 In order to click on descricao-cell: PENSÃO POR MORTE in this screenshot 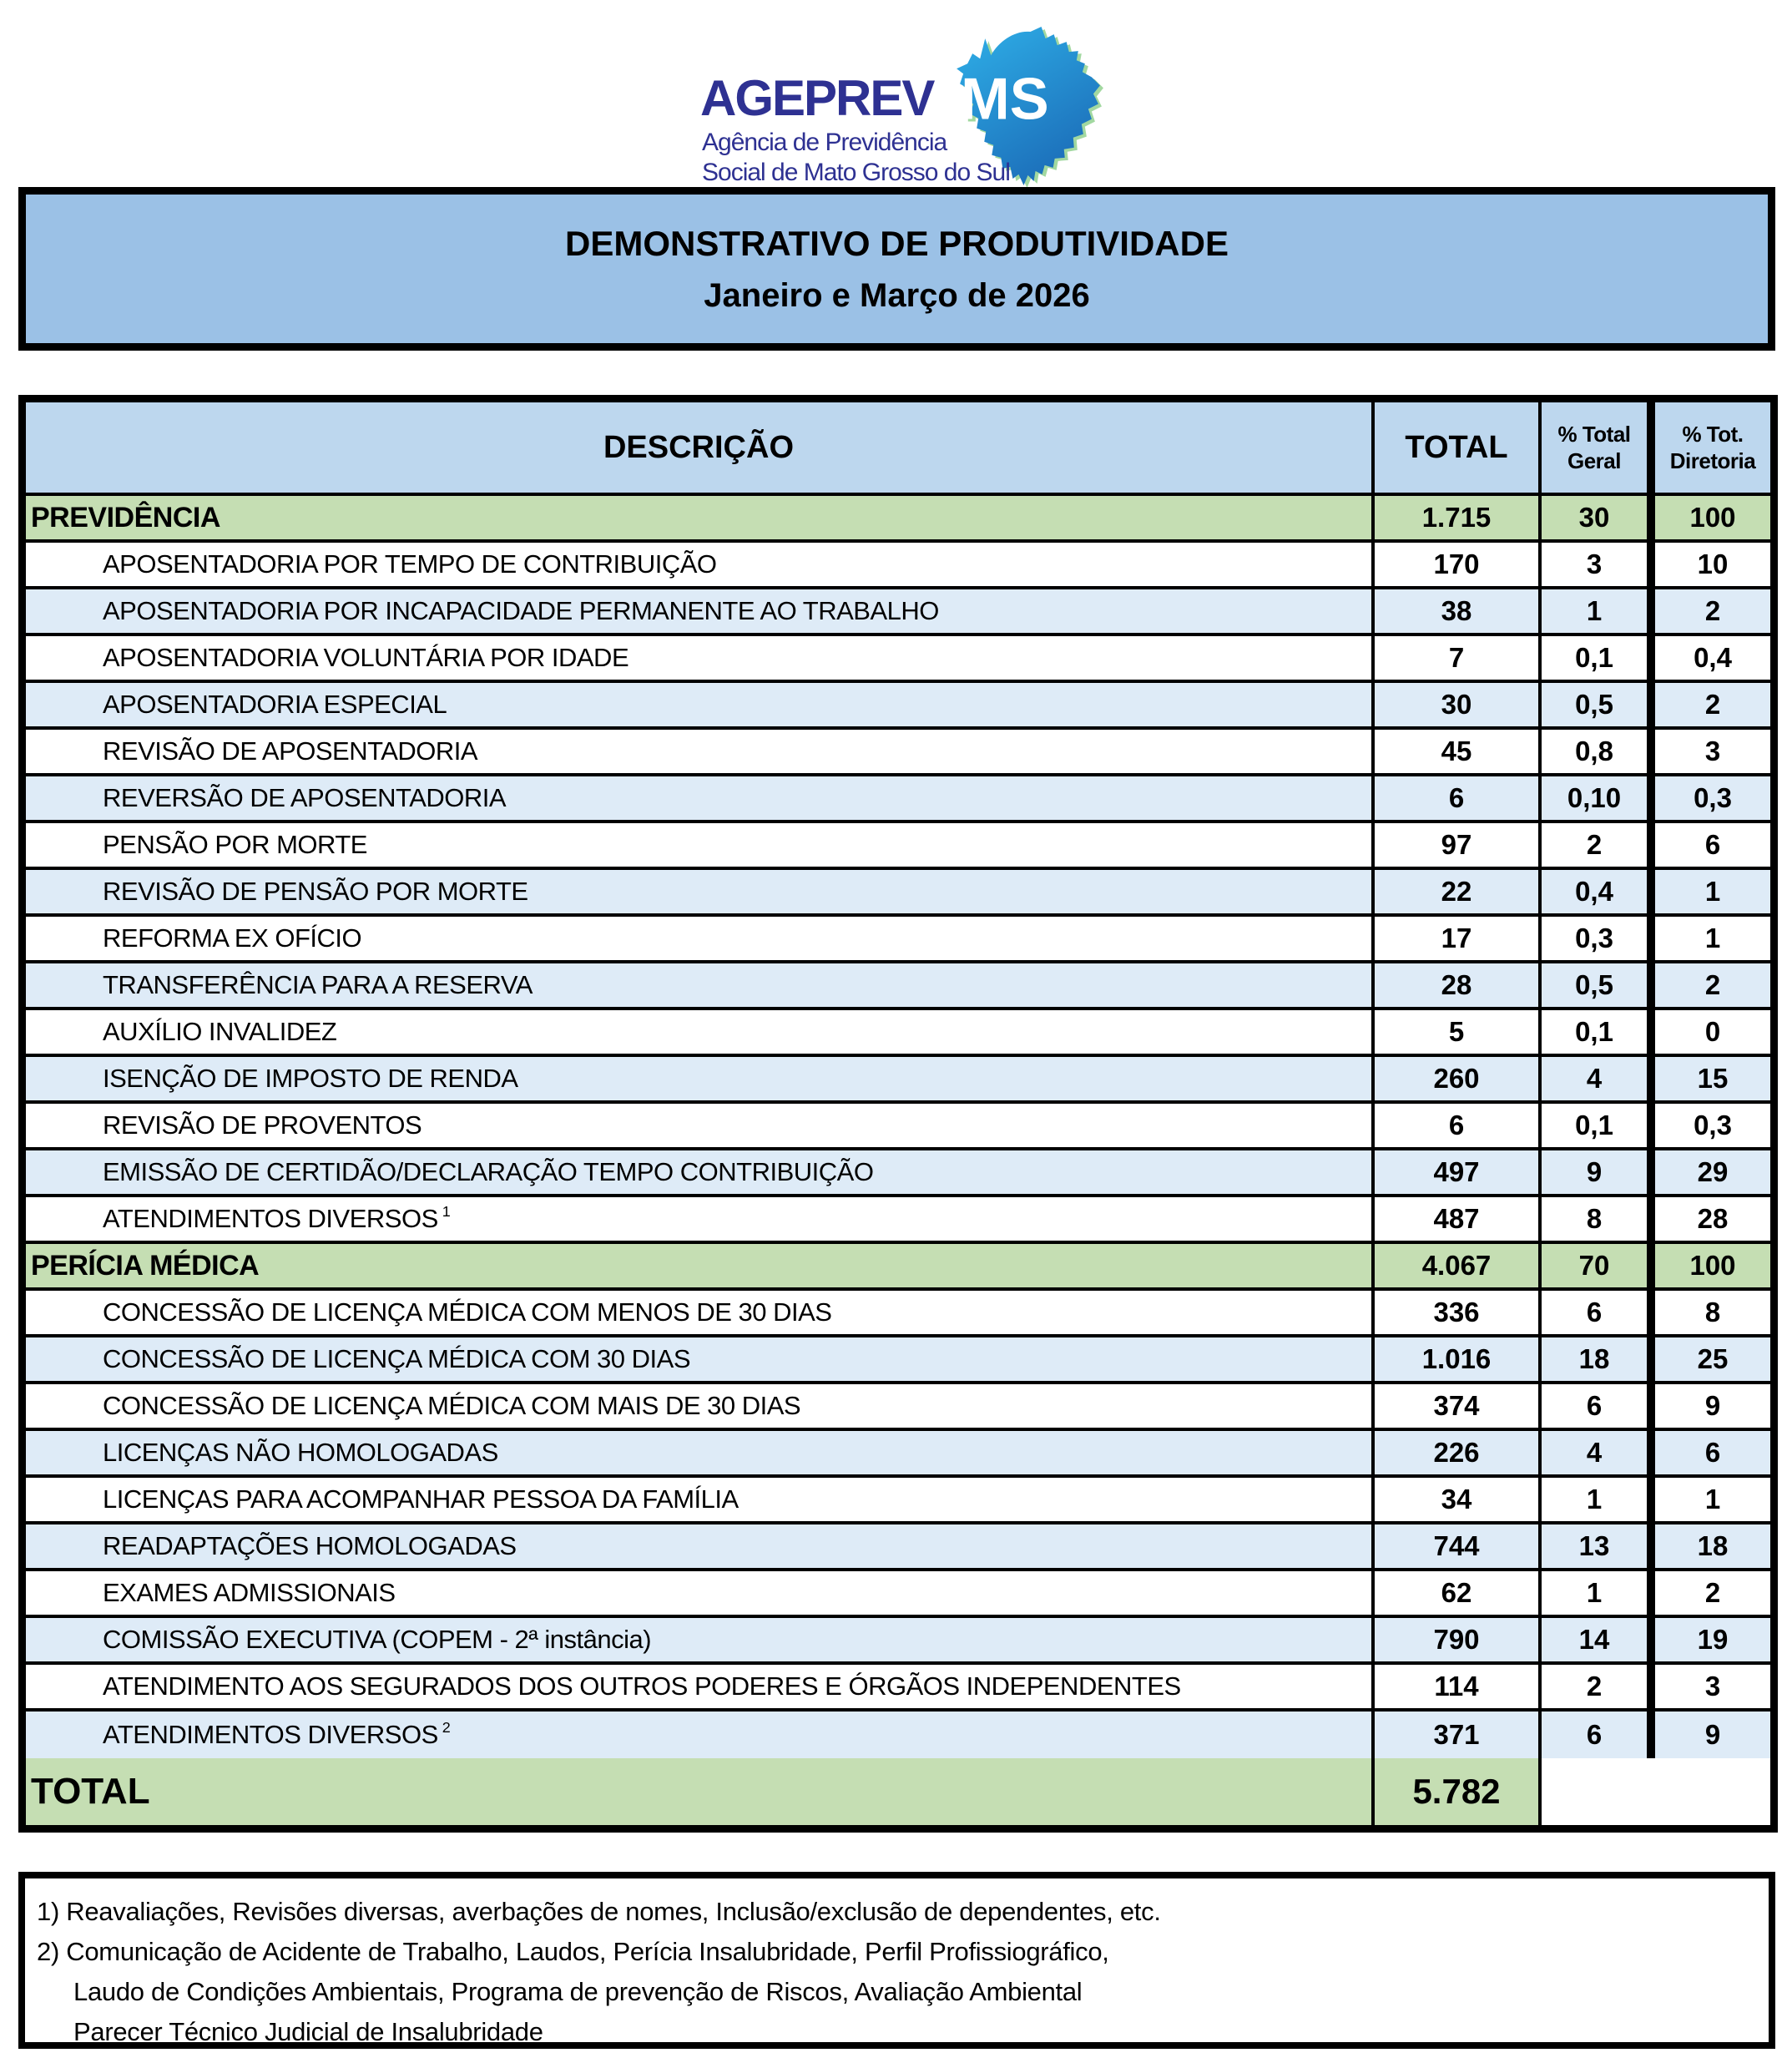, I will do `click(701, 845)`.